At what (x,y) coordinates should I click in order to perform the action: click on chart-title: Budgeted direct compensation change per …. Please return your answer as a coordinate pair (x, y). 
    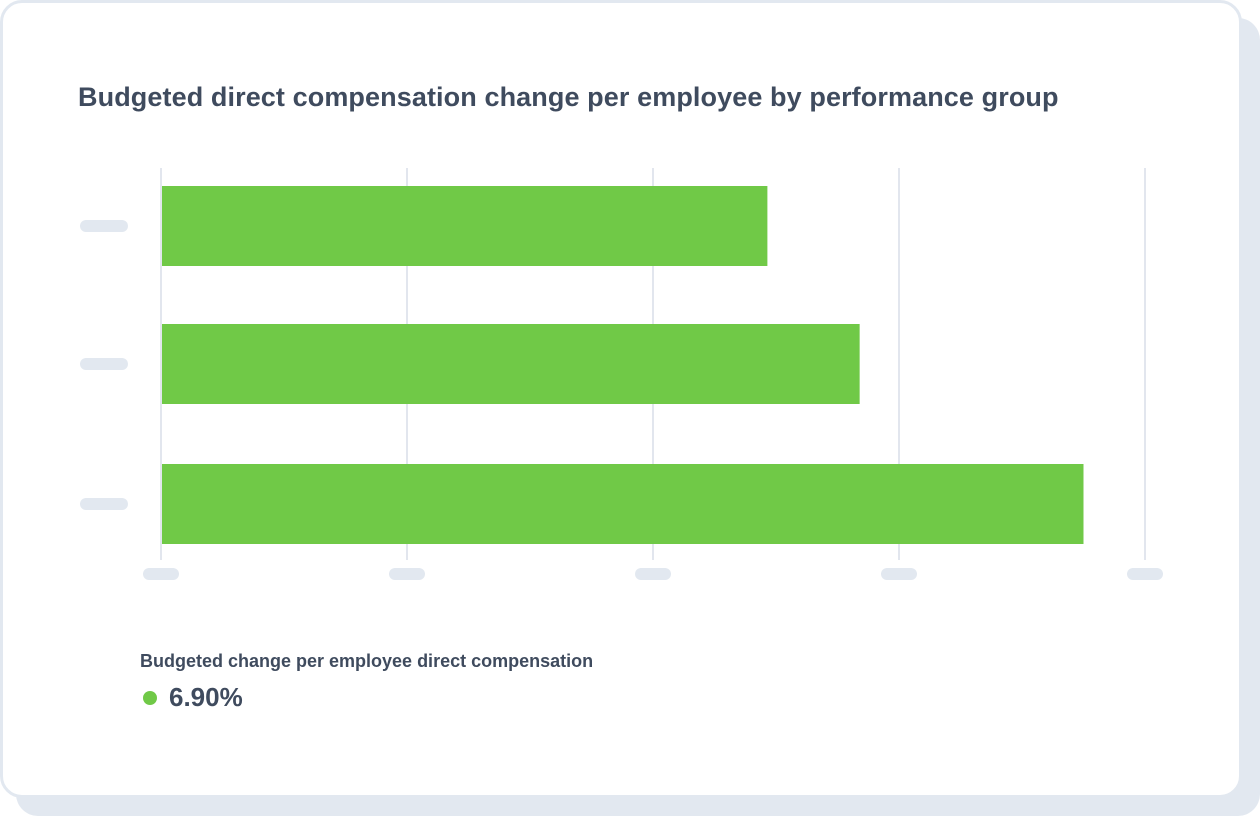
    Looking at the image, I should click on (568, 97).